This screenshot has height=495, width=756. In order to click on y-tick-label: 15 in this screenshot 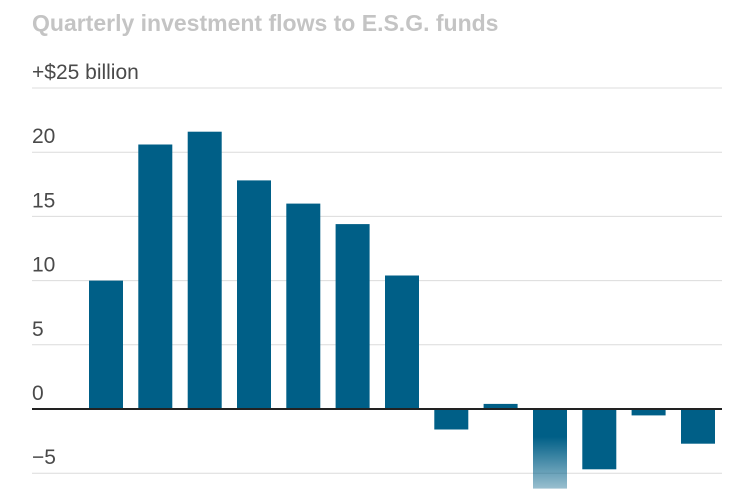, I will do `click(43, 200)`.